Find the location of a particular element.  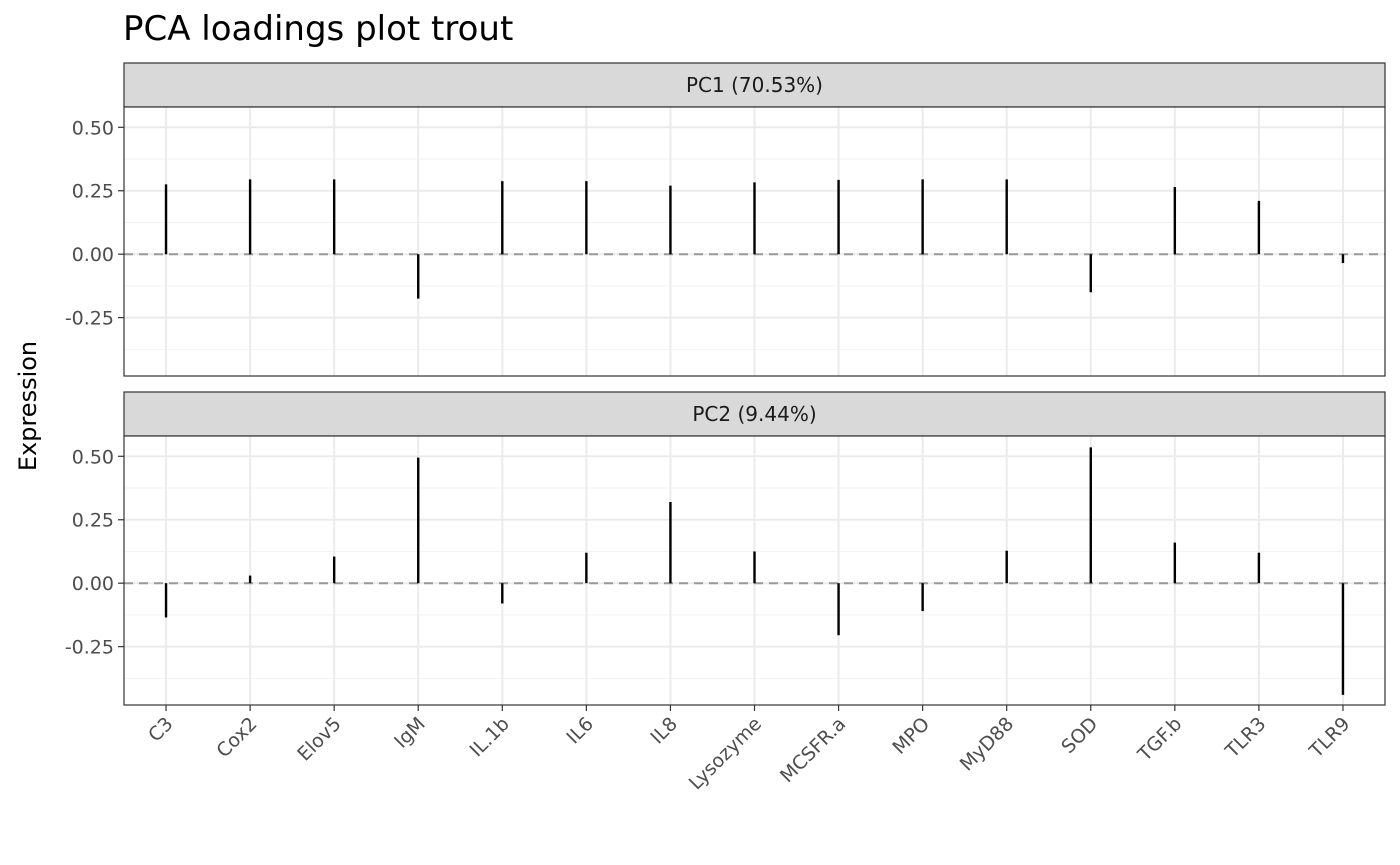

x-tick-label: IL6 is located at coordinates (580, 731).